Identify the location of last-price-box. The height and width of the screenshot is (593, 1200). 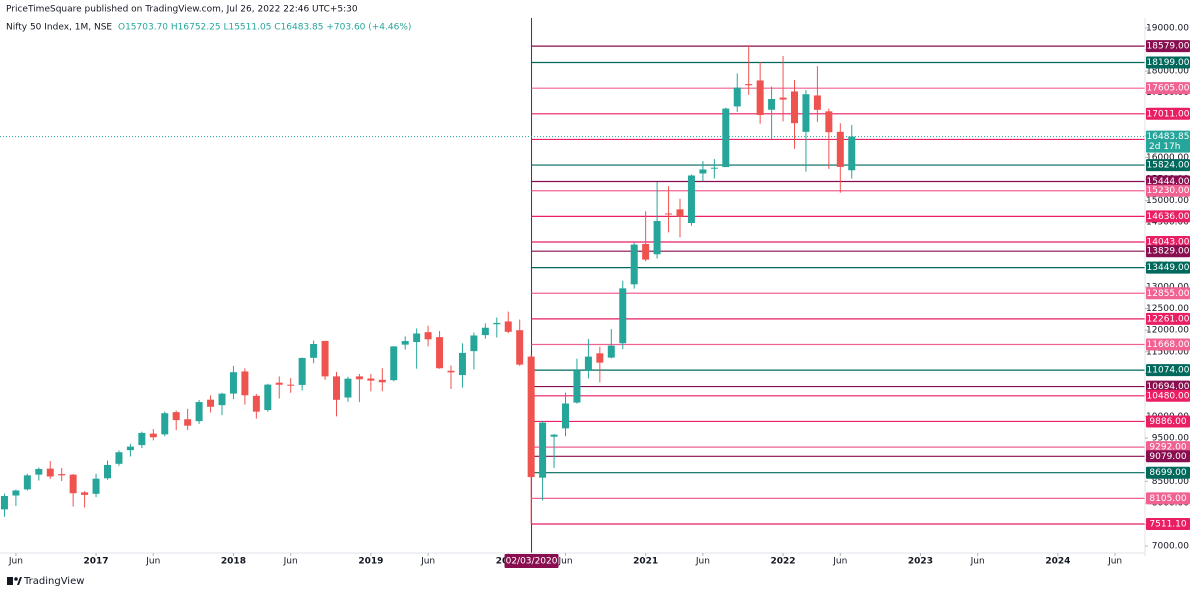
(1168, 141).